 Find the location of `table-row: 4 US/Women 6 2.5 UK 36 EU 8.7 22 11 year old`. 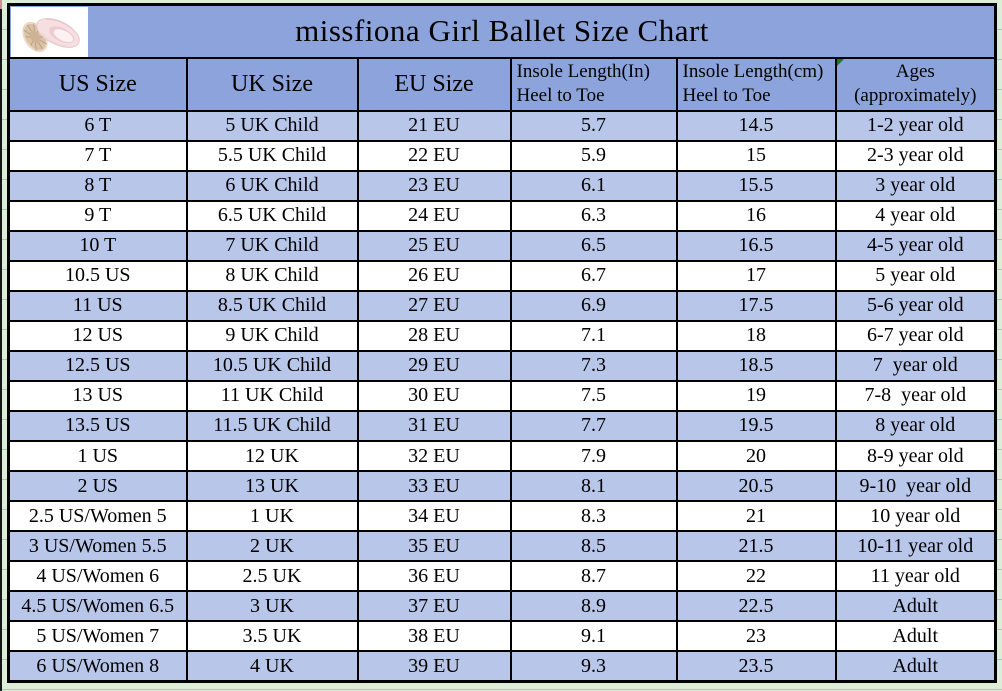

table-row: 4 US/Women 6 2.5 UK 36 EU 8.7 22 11 year old is located at coordinates (502, 576).